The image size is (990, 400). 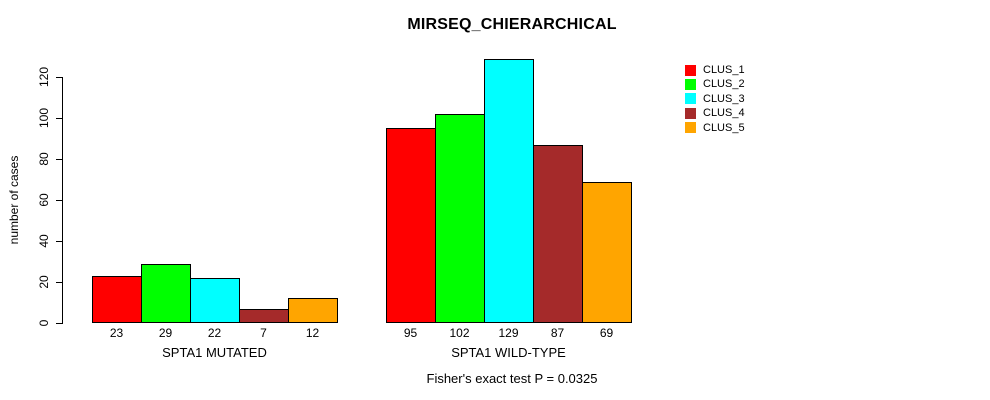 I want to click on y-axis-tick-label: 40, so click(x=44, y=241).